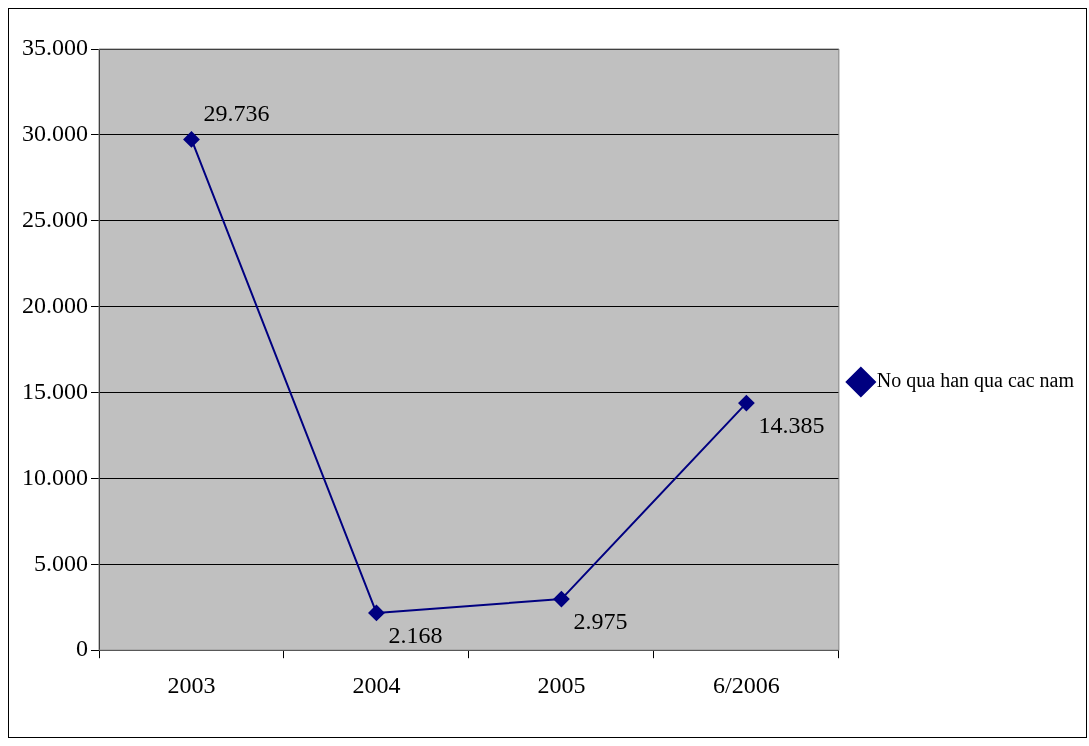  Describe the element at coordinates (55, 133) in the screenshot. I see `y-tick-label: 30.000` at that location.